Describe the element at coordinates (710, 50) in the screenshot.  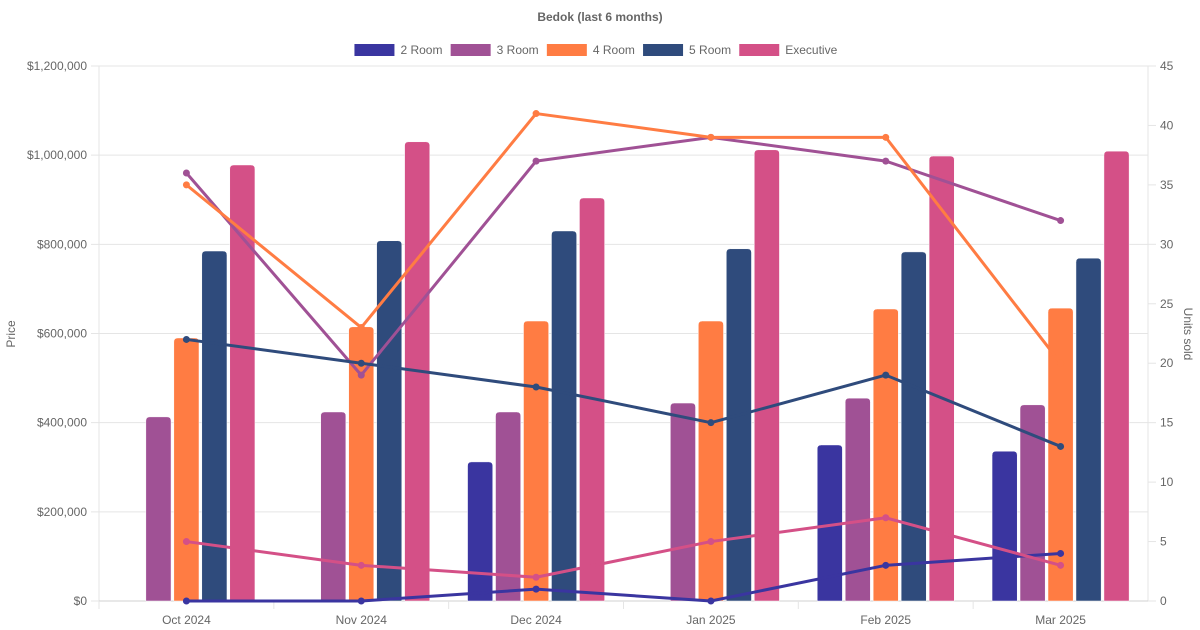
I see `legend-label: 5 Room` at that location.